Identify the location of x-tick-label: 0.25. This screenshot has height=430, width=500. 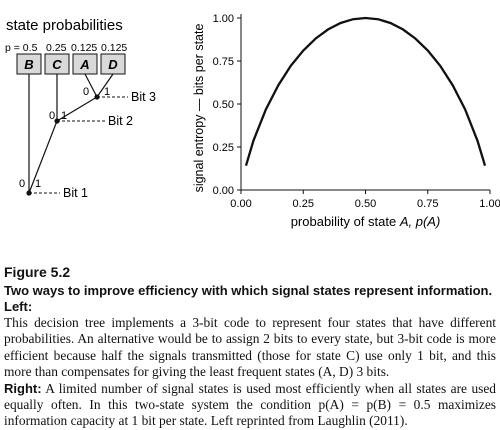
(303, 204).